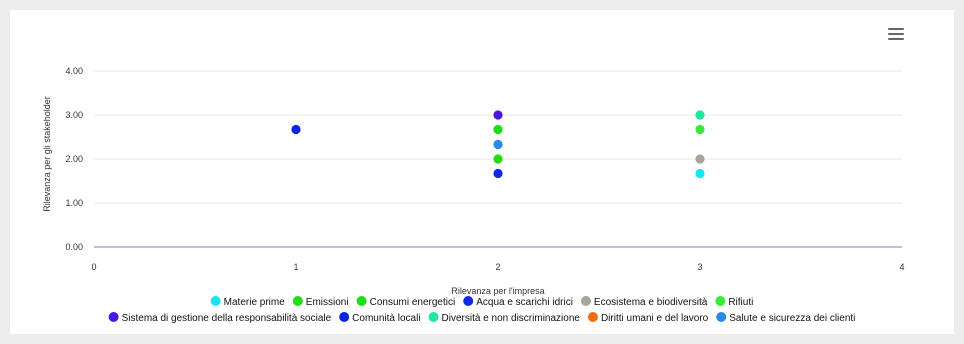 This screenshot has width=964, height=344. Describe the element at coordinates (47, 154) in the screenshot. I see `y-axis-title: Rilevanza per gli stakeholder` at that location.